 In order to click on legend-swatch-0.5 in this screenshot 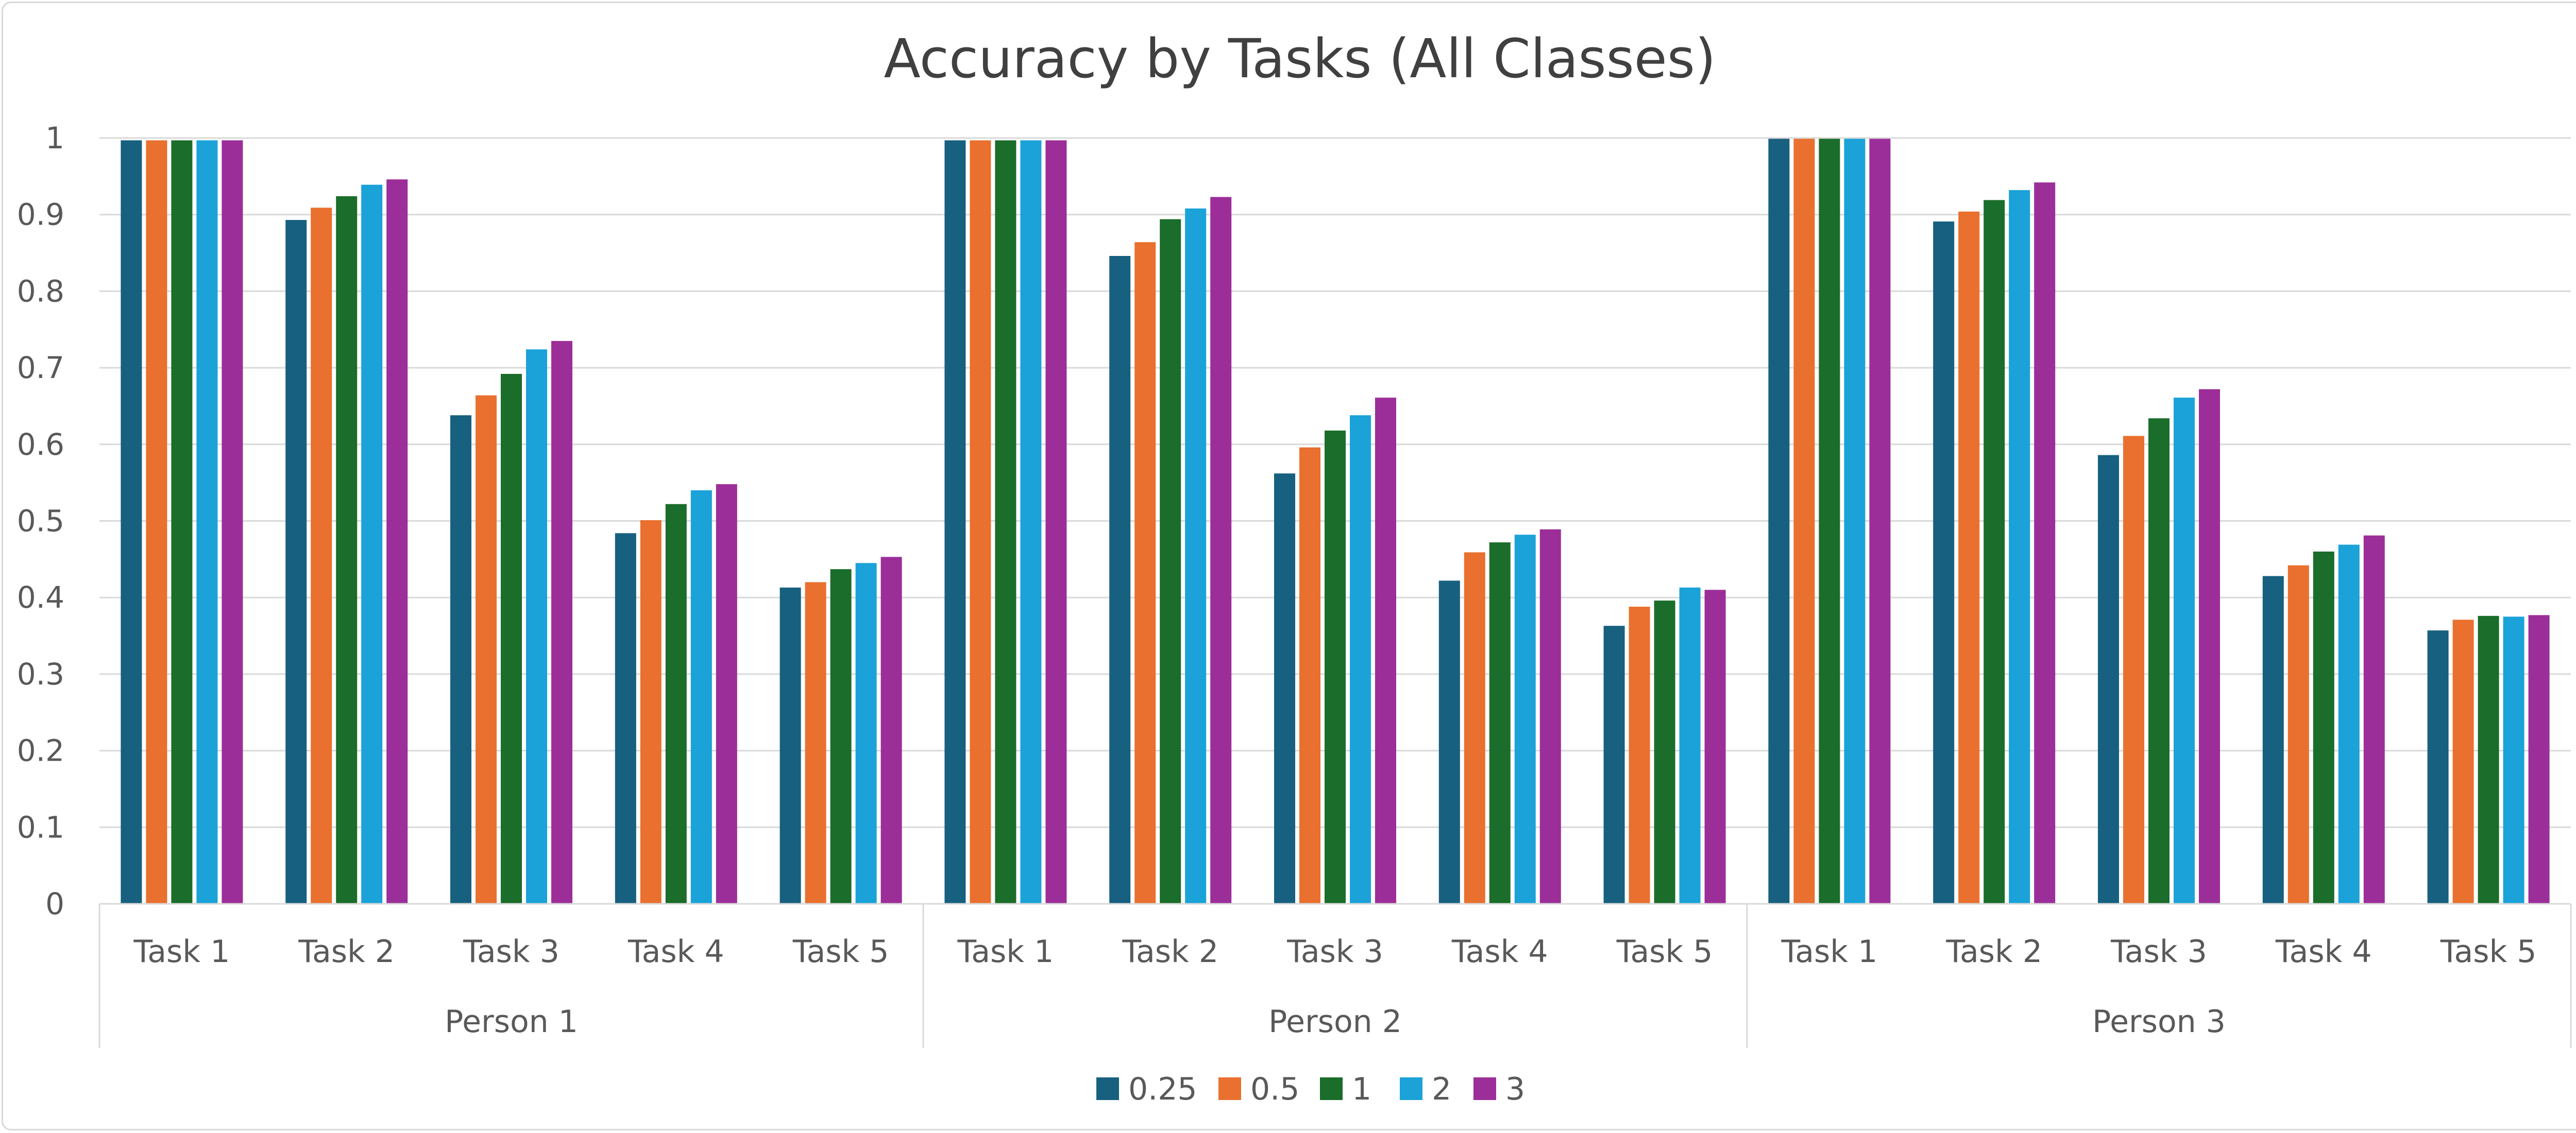, I will do `click(1229, 1088)`.